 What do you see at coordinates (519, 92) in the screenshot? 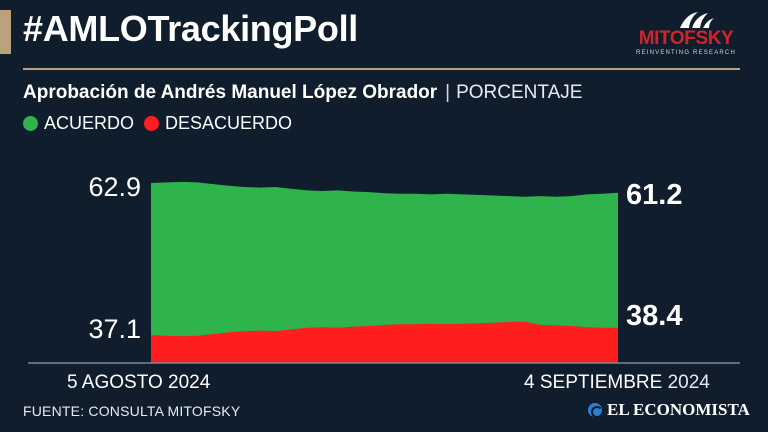
I see `subtitle-unit: PORCENTAJE` at bounding box center [519, 92].